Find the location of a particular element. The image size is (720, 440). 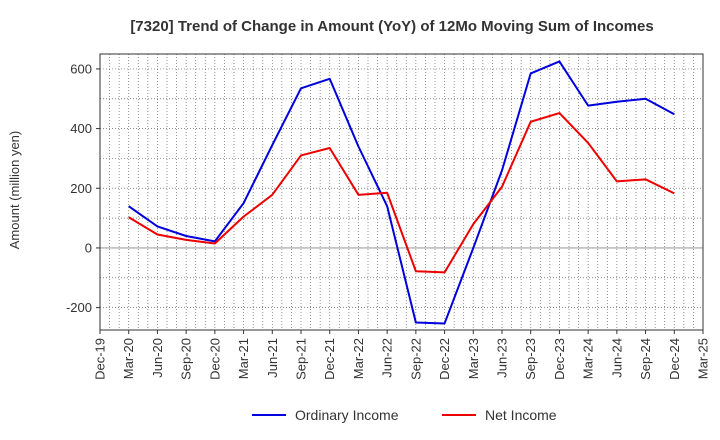

y-tick-label: 0 is located at coordinates (88, 247).